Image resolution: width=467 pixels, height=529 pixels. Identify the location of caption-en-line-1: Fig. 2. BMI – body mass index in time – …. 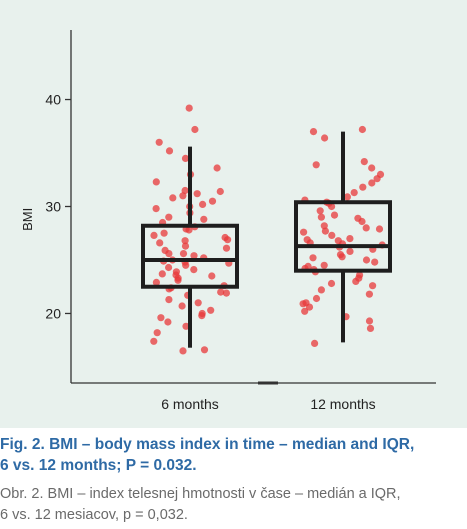
(207, 444).